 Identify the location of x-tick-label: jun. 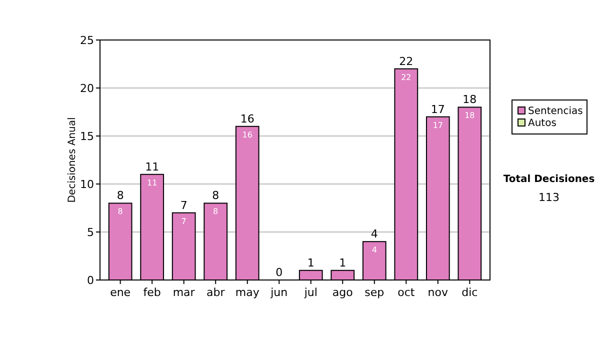
(279, 292).